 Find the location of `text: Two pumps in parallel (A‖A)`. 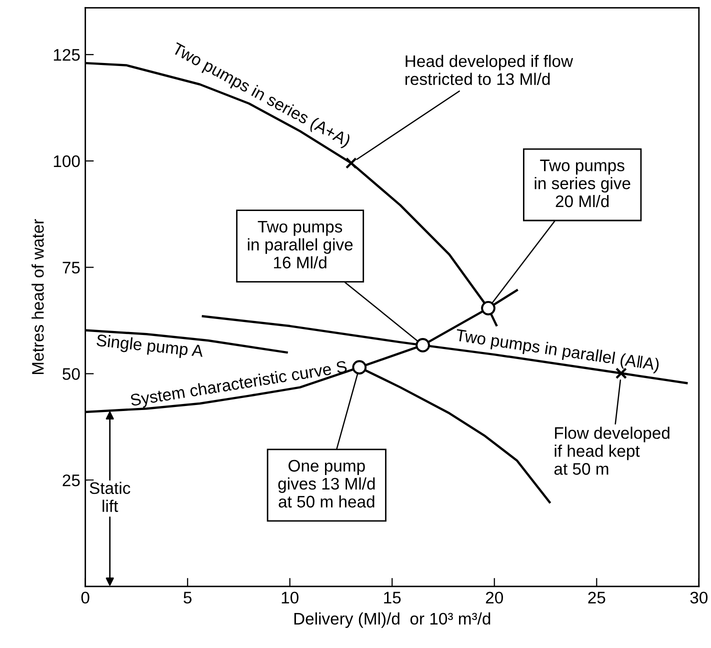

text: Two pumps in parallel (A‖A) is located at coordinates (557, 351).